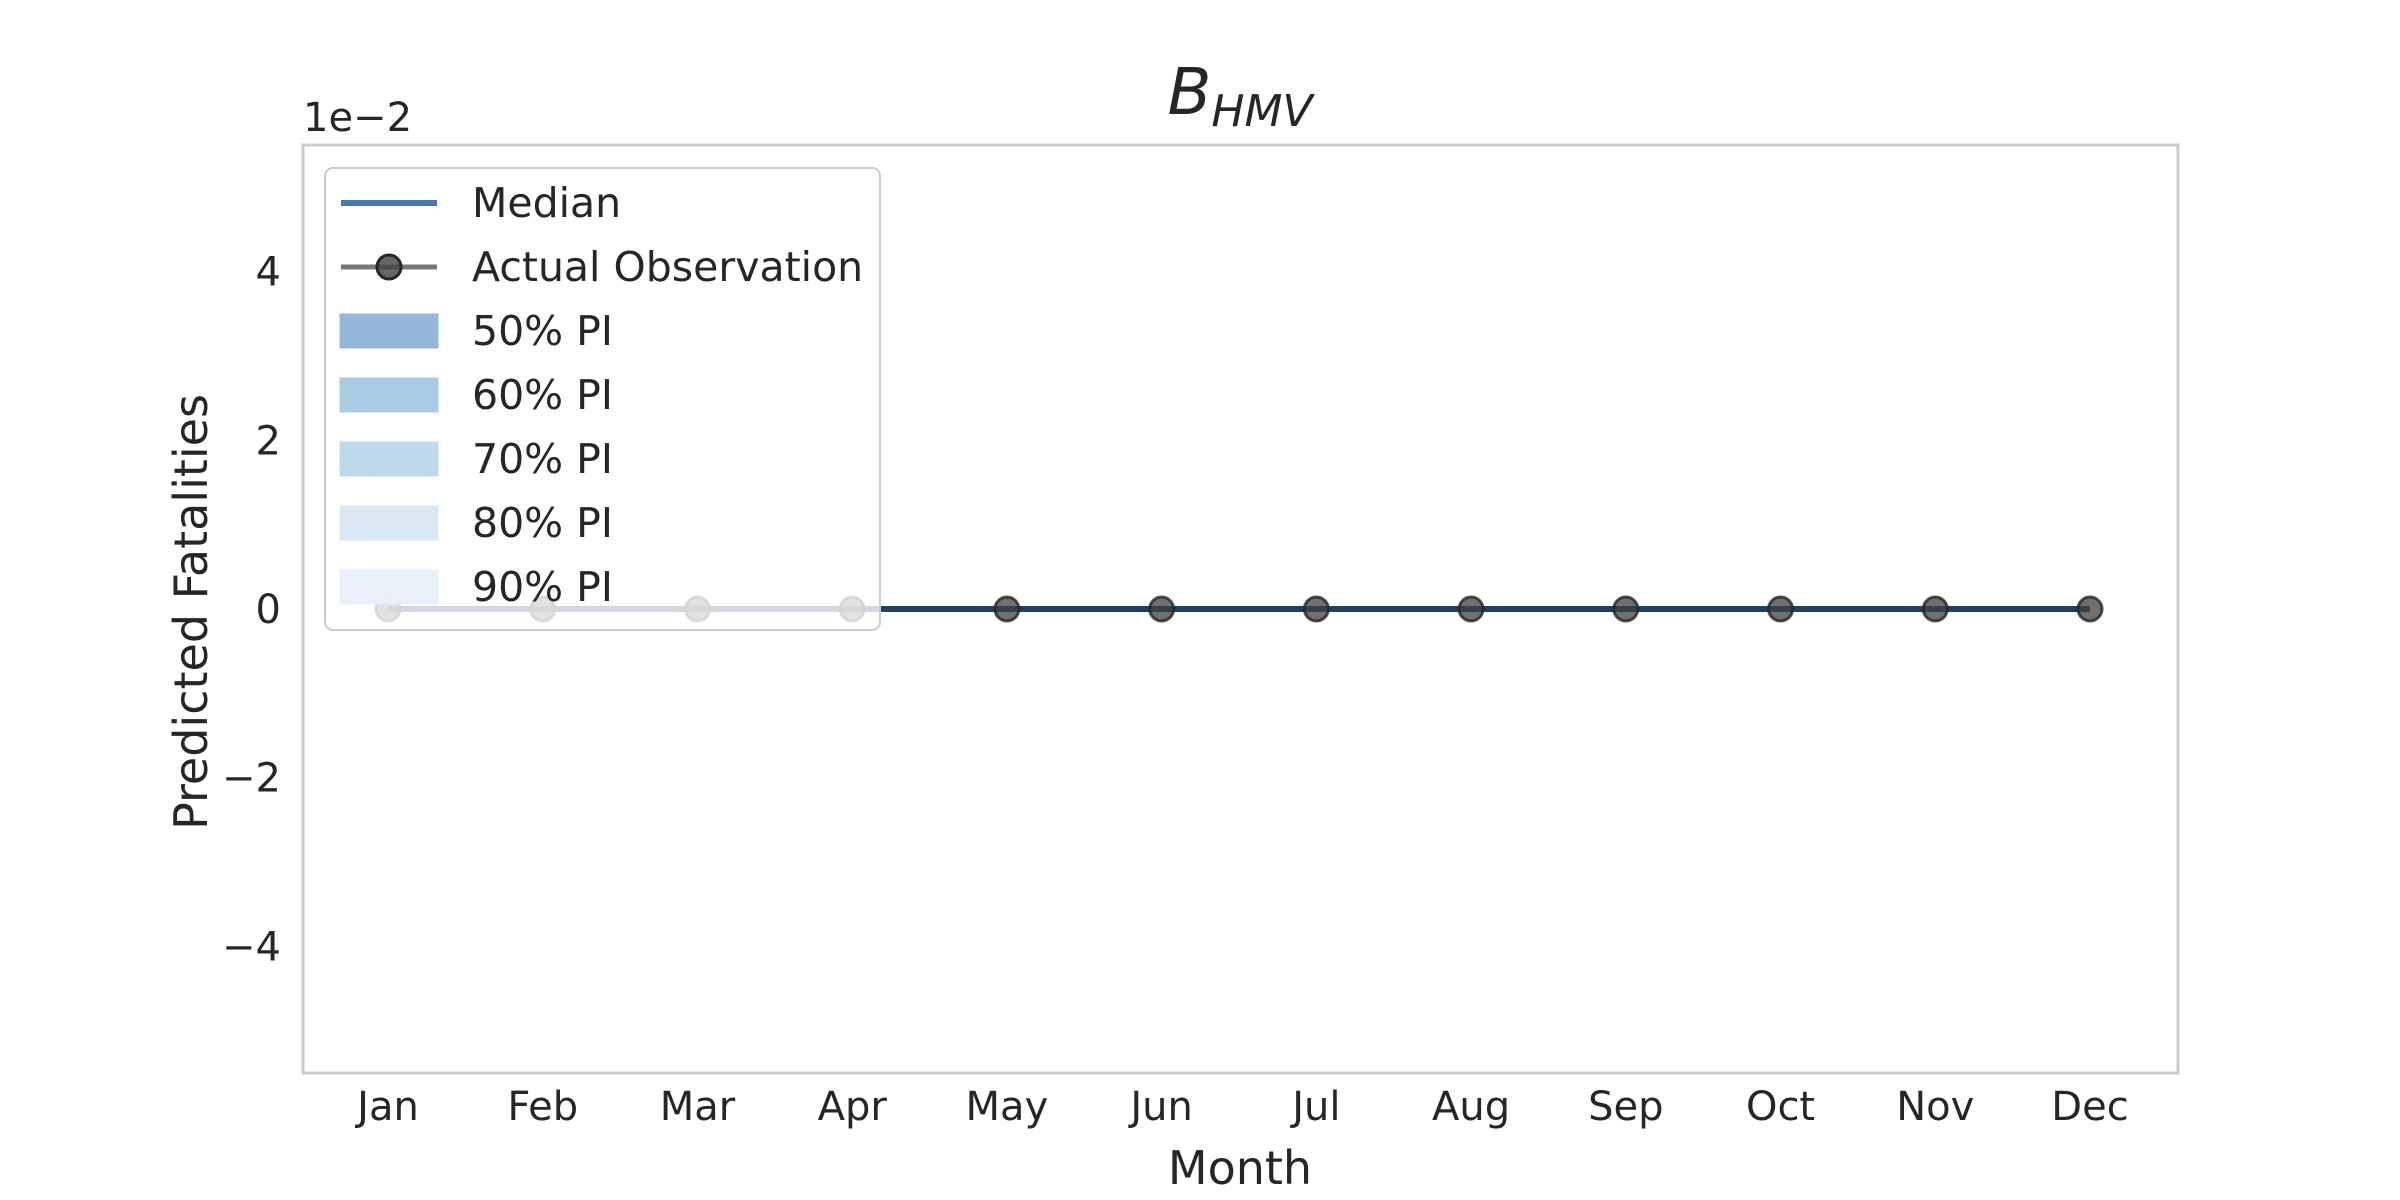  Describe the element at coordinates (1241, 1107) in the screenshot. I see `x-axis-ticks: Jan Feb Mar Apr May Jun Jul Aug Sep Oct Nov Dec` at that location.